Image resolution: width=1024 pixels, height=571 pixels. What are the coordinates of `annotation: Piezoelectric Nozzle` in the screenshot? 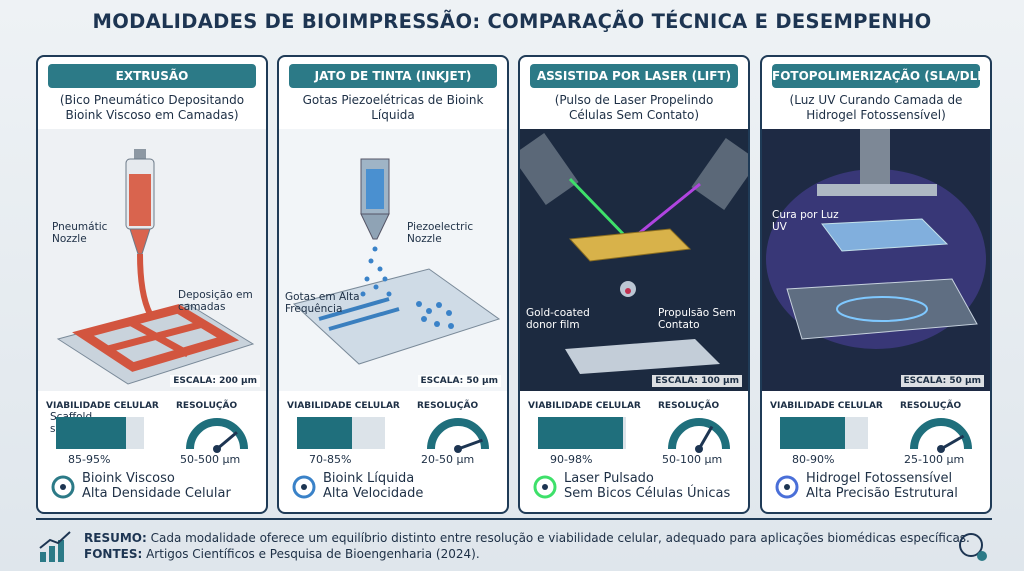 It's located at (440, 233).